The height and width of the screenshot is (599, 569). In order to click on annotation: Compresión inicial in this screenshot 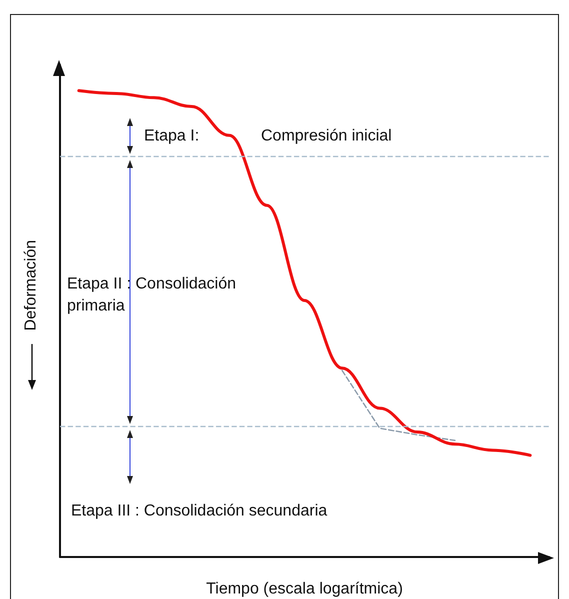, I will do `click(326, 136)`.